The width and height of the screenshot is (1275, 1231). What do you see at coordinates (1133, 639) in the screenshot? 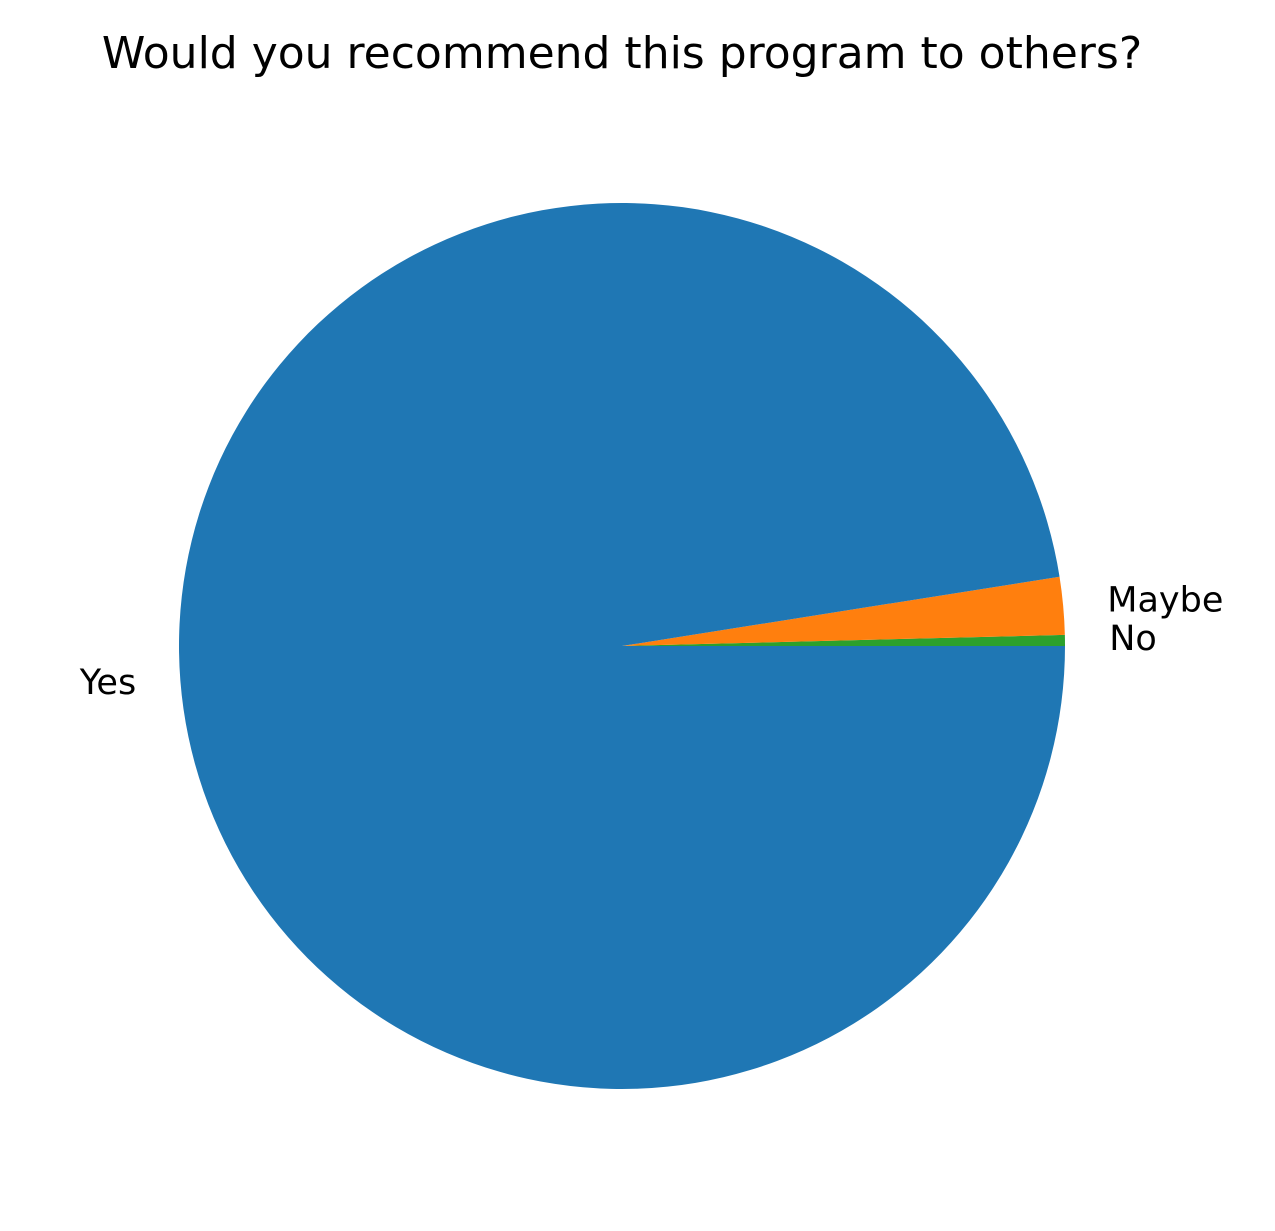
I see `slice-label-no: No` at bounding box center [1133, 639].